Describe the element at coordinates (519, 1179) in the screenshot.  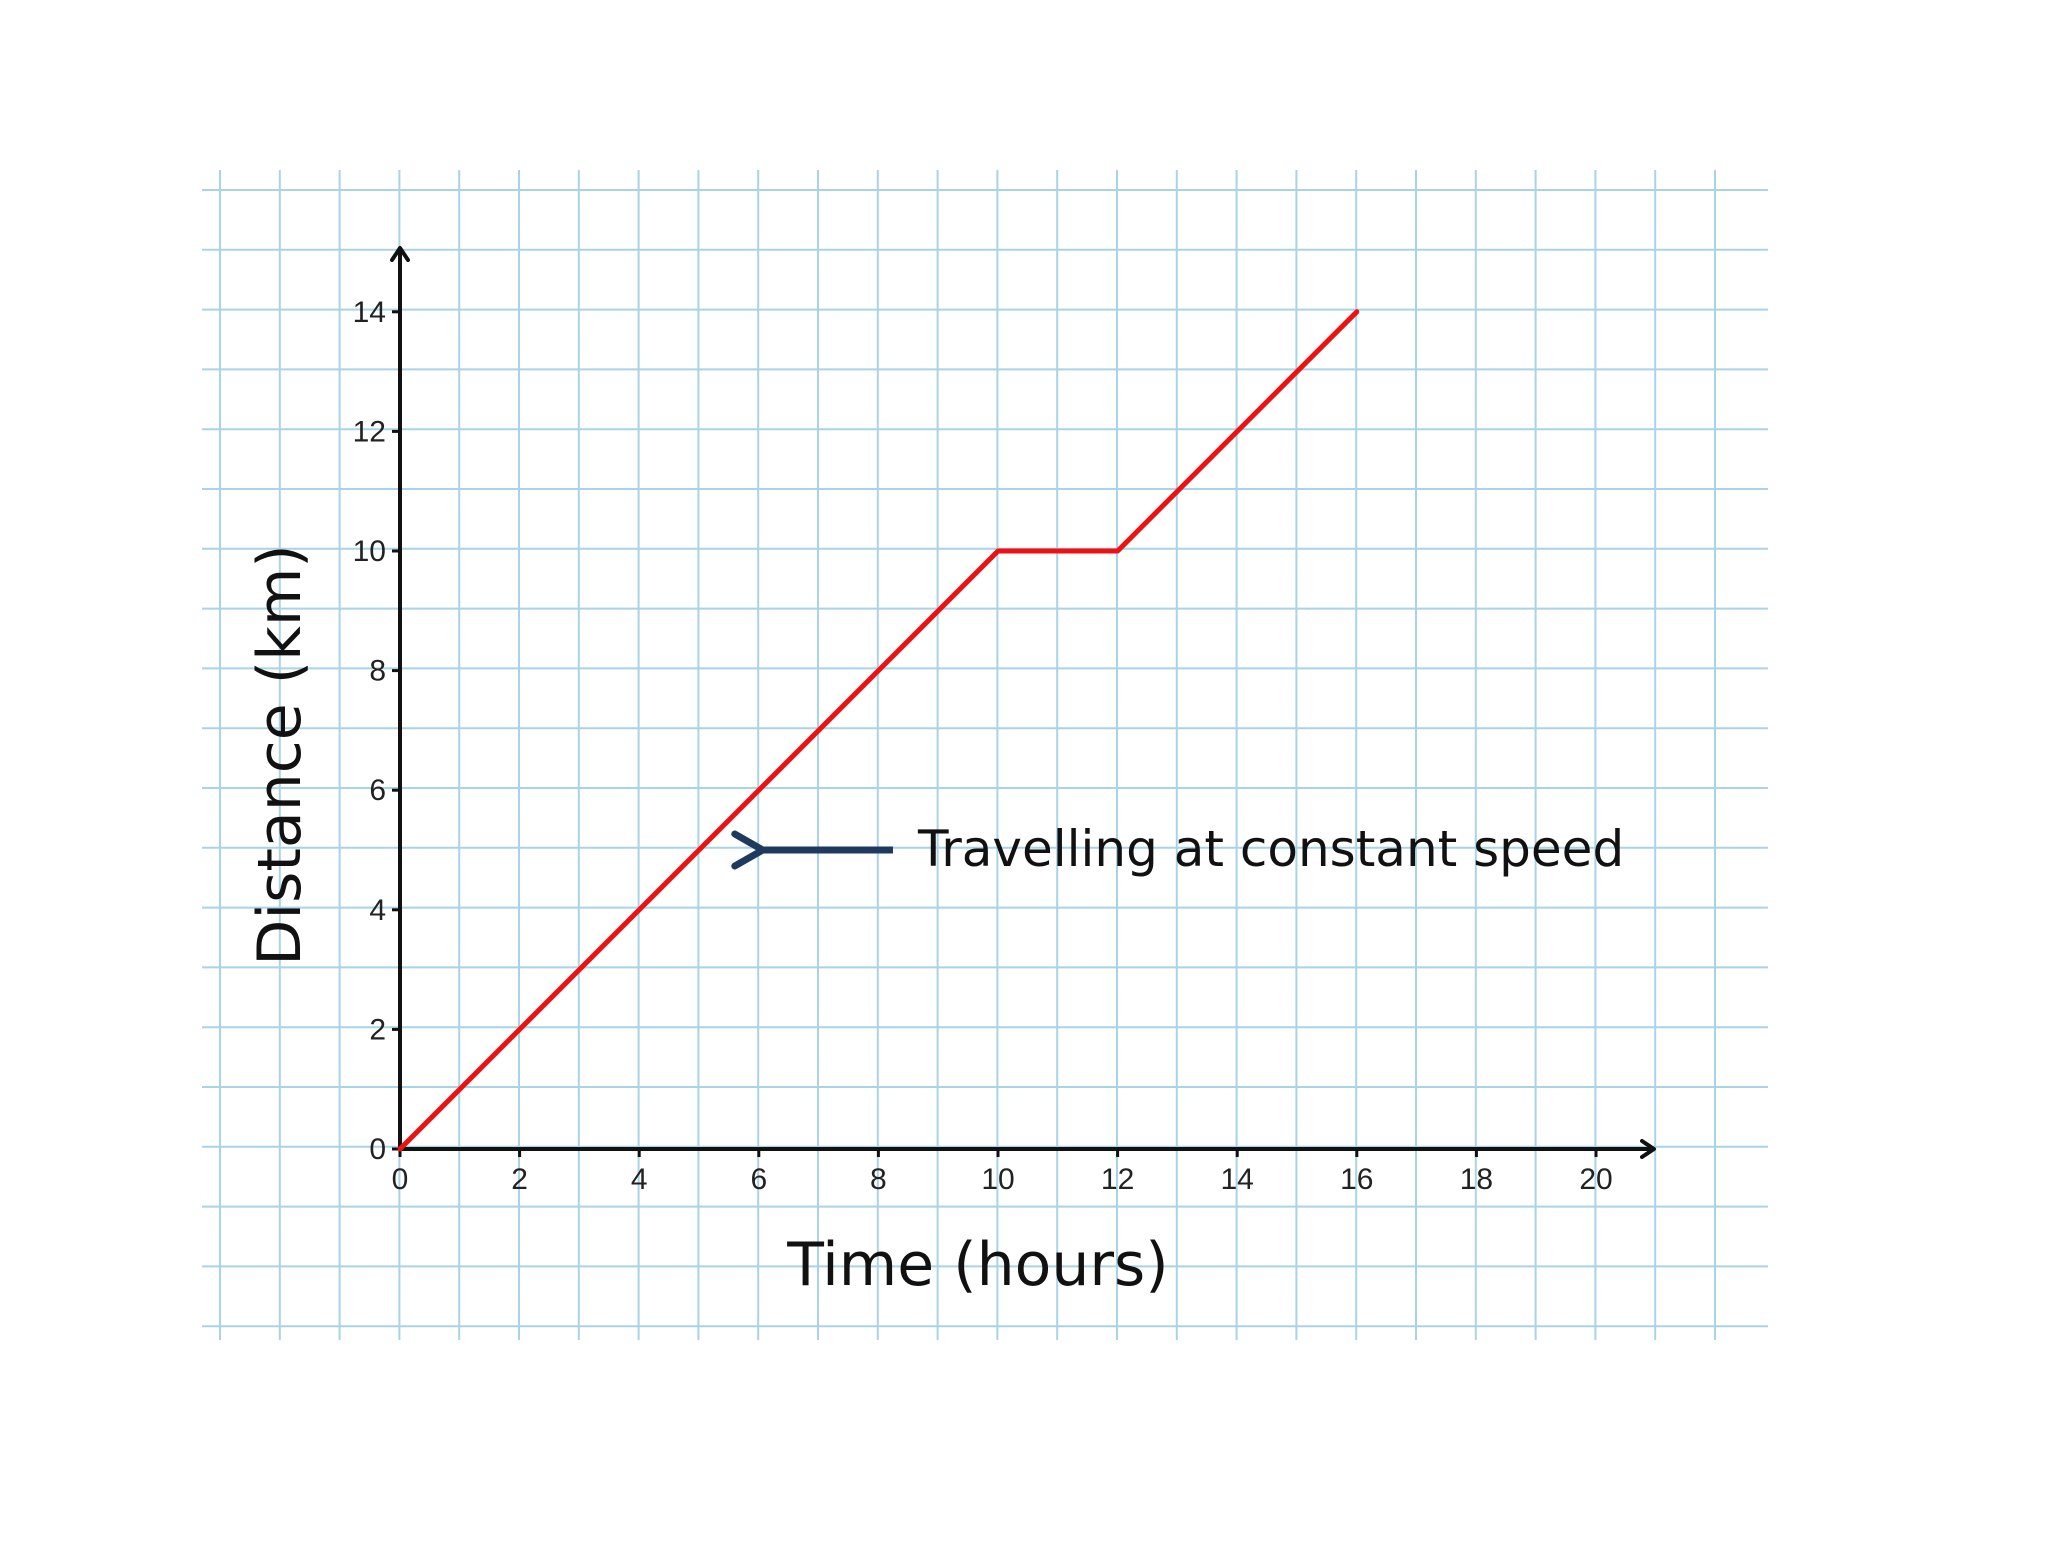
I see `x-tick-label: 2` at that location.